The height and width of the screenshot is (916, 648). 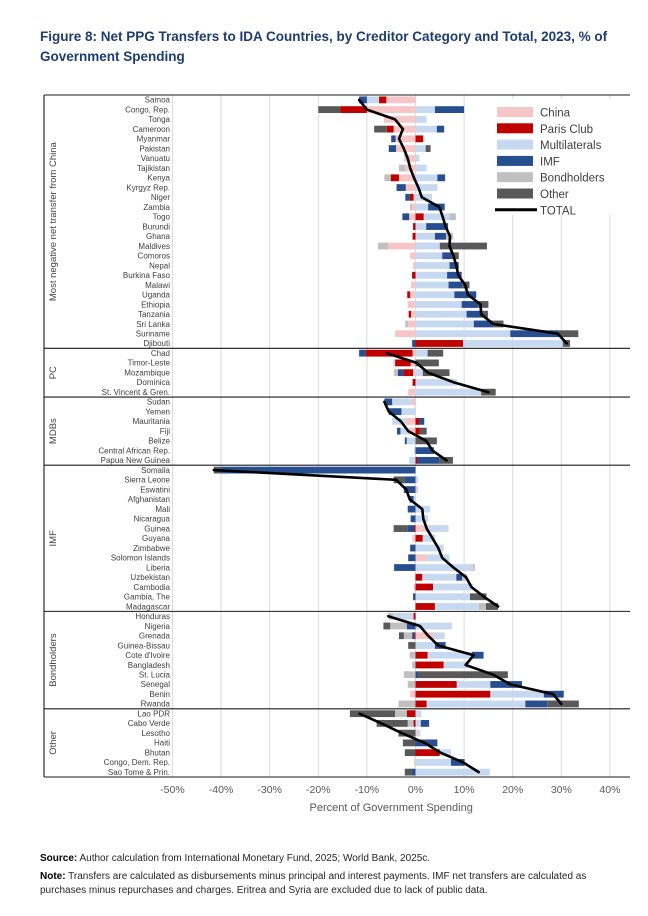 I want to click on country-label: Solomon Islands, so click(x=140, y=558).